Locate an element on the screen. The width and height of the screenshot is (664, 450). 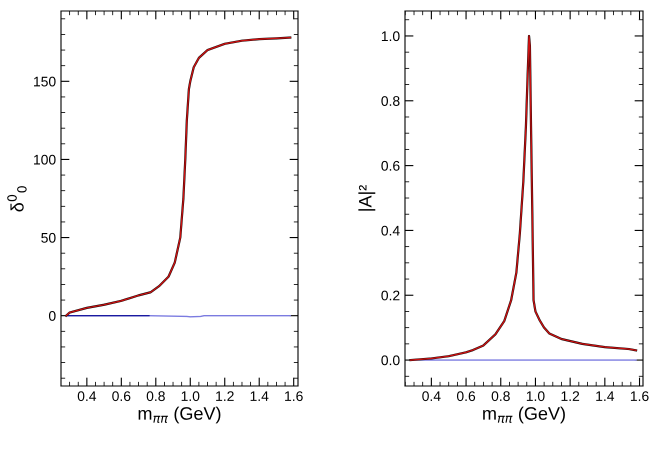
y-tick-label: 50 is located at coordinates (48, 237).